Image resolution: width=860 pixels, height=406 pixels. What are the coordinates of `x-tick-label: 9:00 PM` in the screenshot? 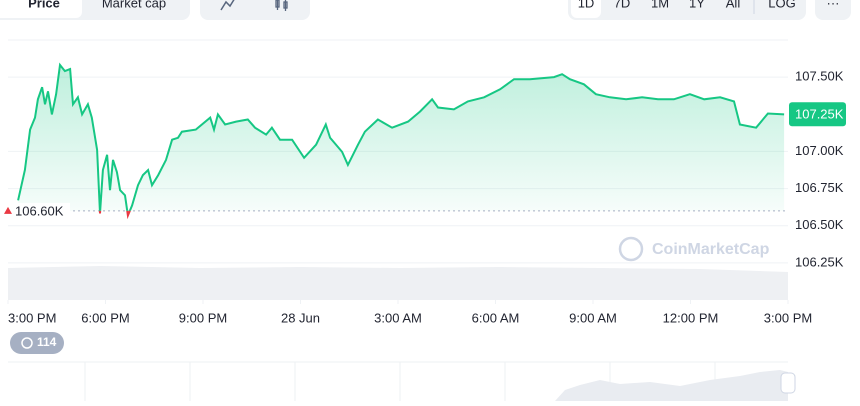 It's located at (203, 317).